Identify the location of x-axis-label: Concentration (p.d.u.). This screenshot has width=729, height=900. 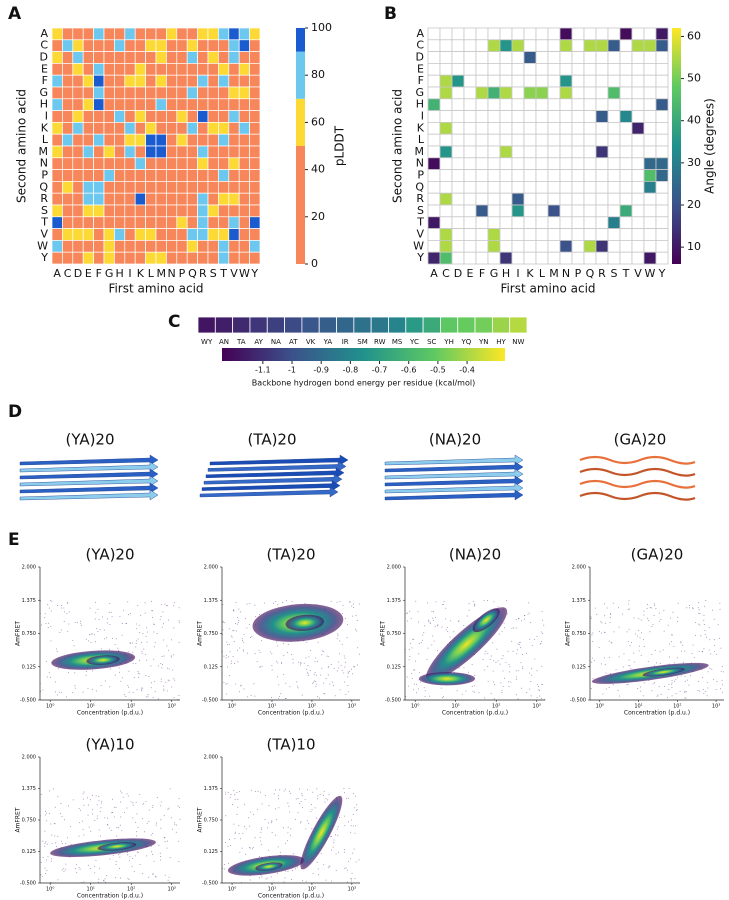
(657, 713).